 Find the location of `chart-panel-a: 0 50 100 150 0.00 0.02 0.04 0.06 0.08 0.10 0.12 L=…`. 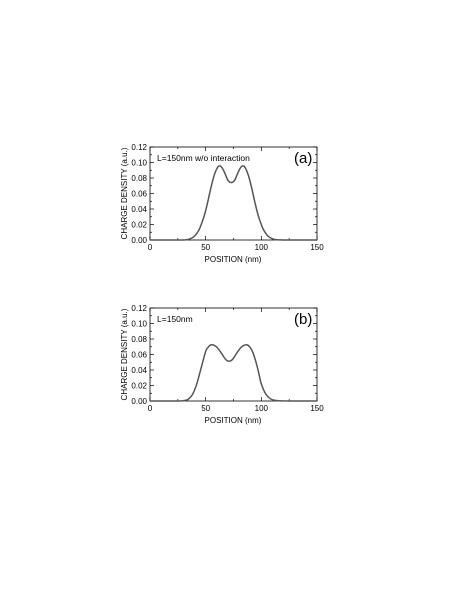

chart-panel-a: 0 50 100 150 0.00 0.02 0.04 0.06 0.08 0.10 0.12 L=… is located at coordinates (222, 203).